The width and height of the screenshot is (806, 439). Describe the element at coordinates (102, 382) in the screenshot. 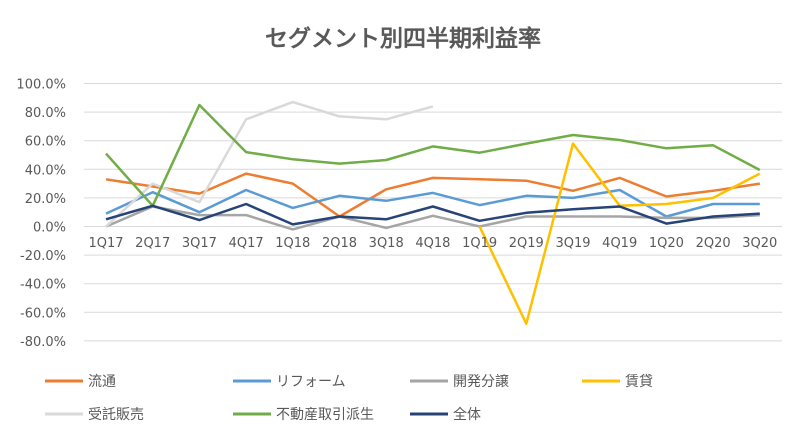

I see `legend-label: 流通` at that location.